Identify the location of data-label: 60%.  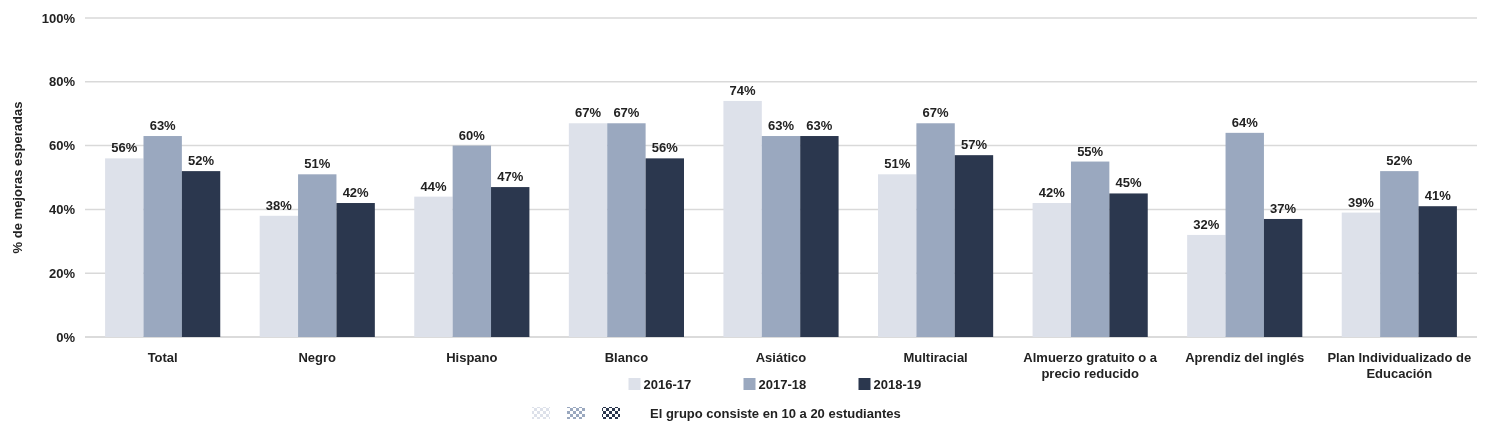
(472, 135).